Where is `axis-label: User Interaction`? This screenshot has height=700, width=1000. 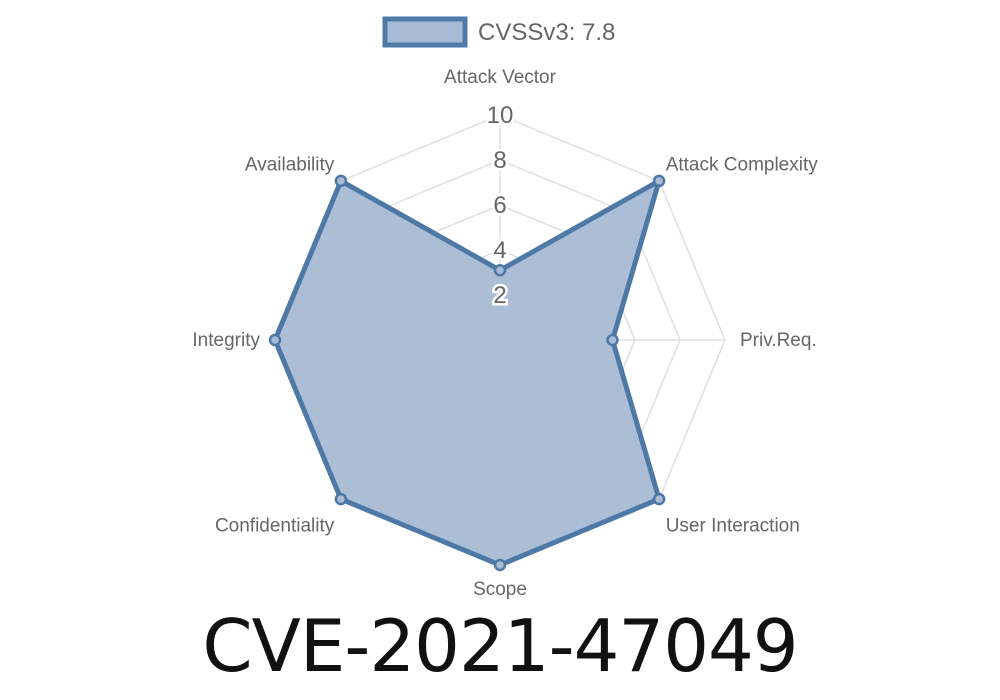 axis-label: User Interaction is located at coordinates (733, 526).